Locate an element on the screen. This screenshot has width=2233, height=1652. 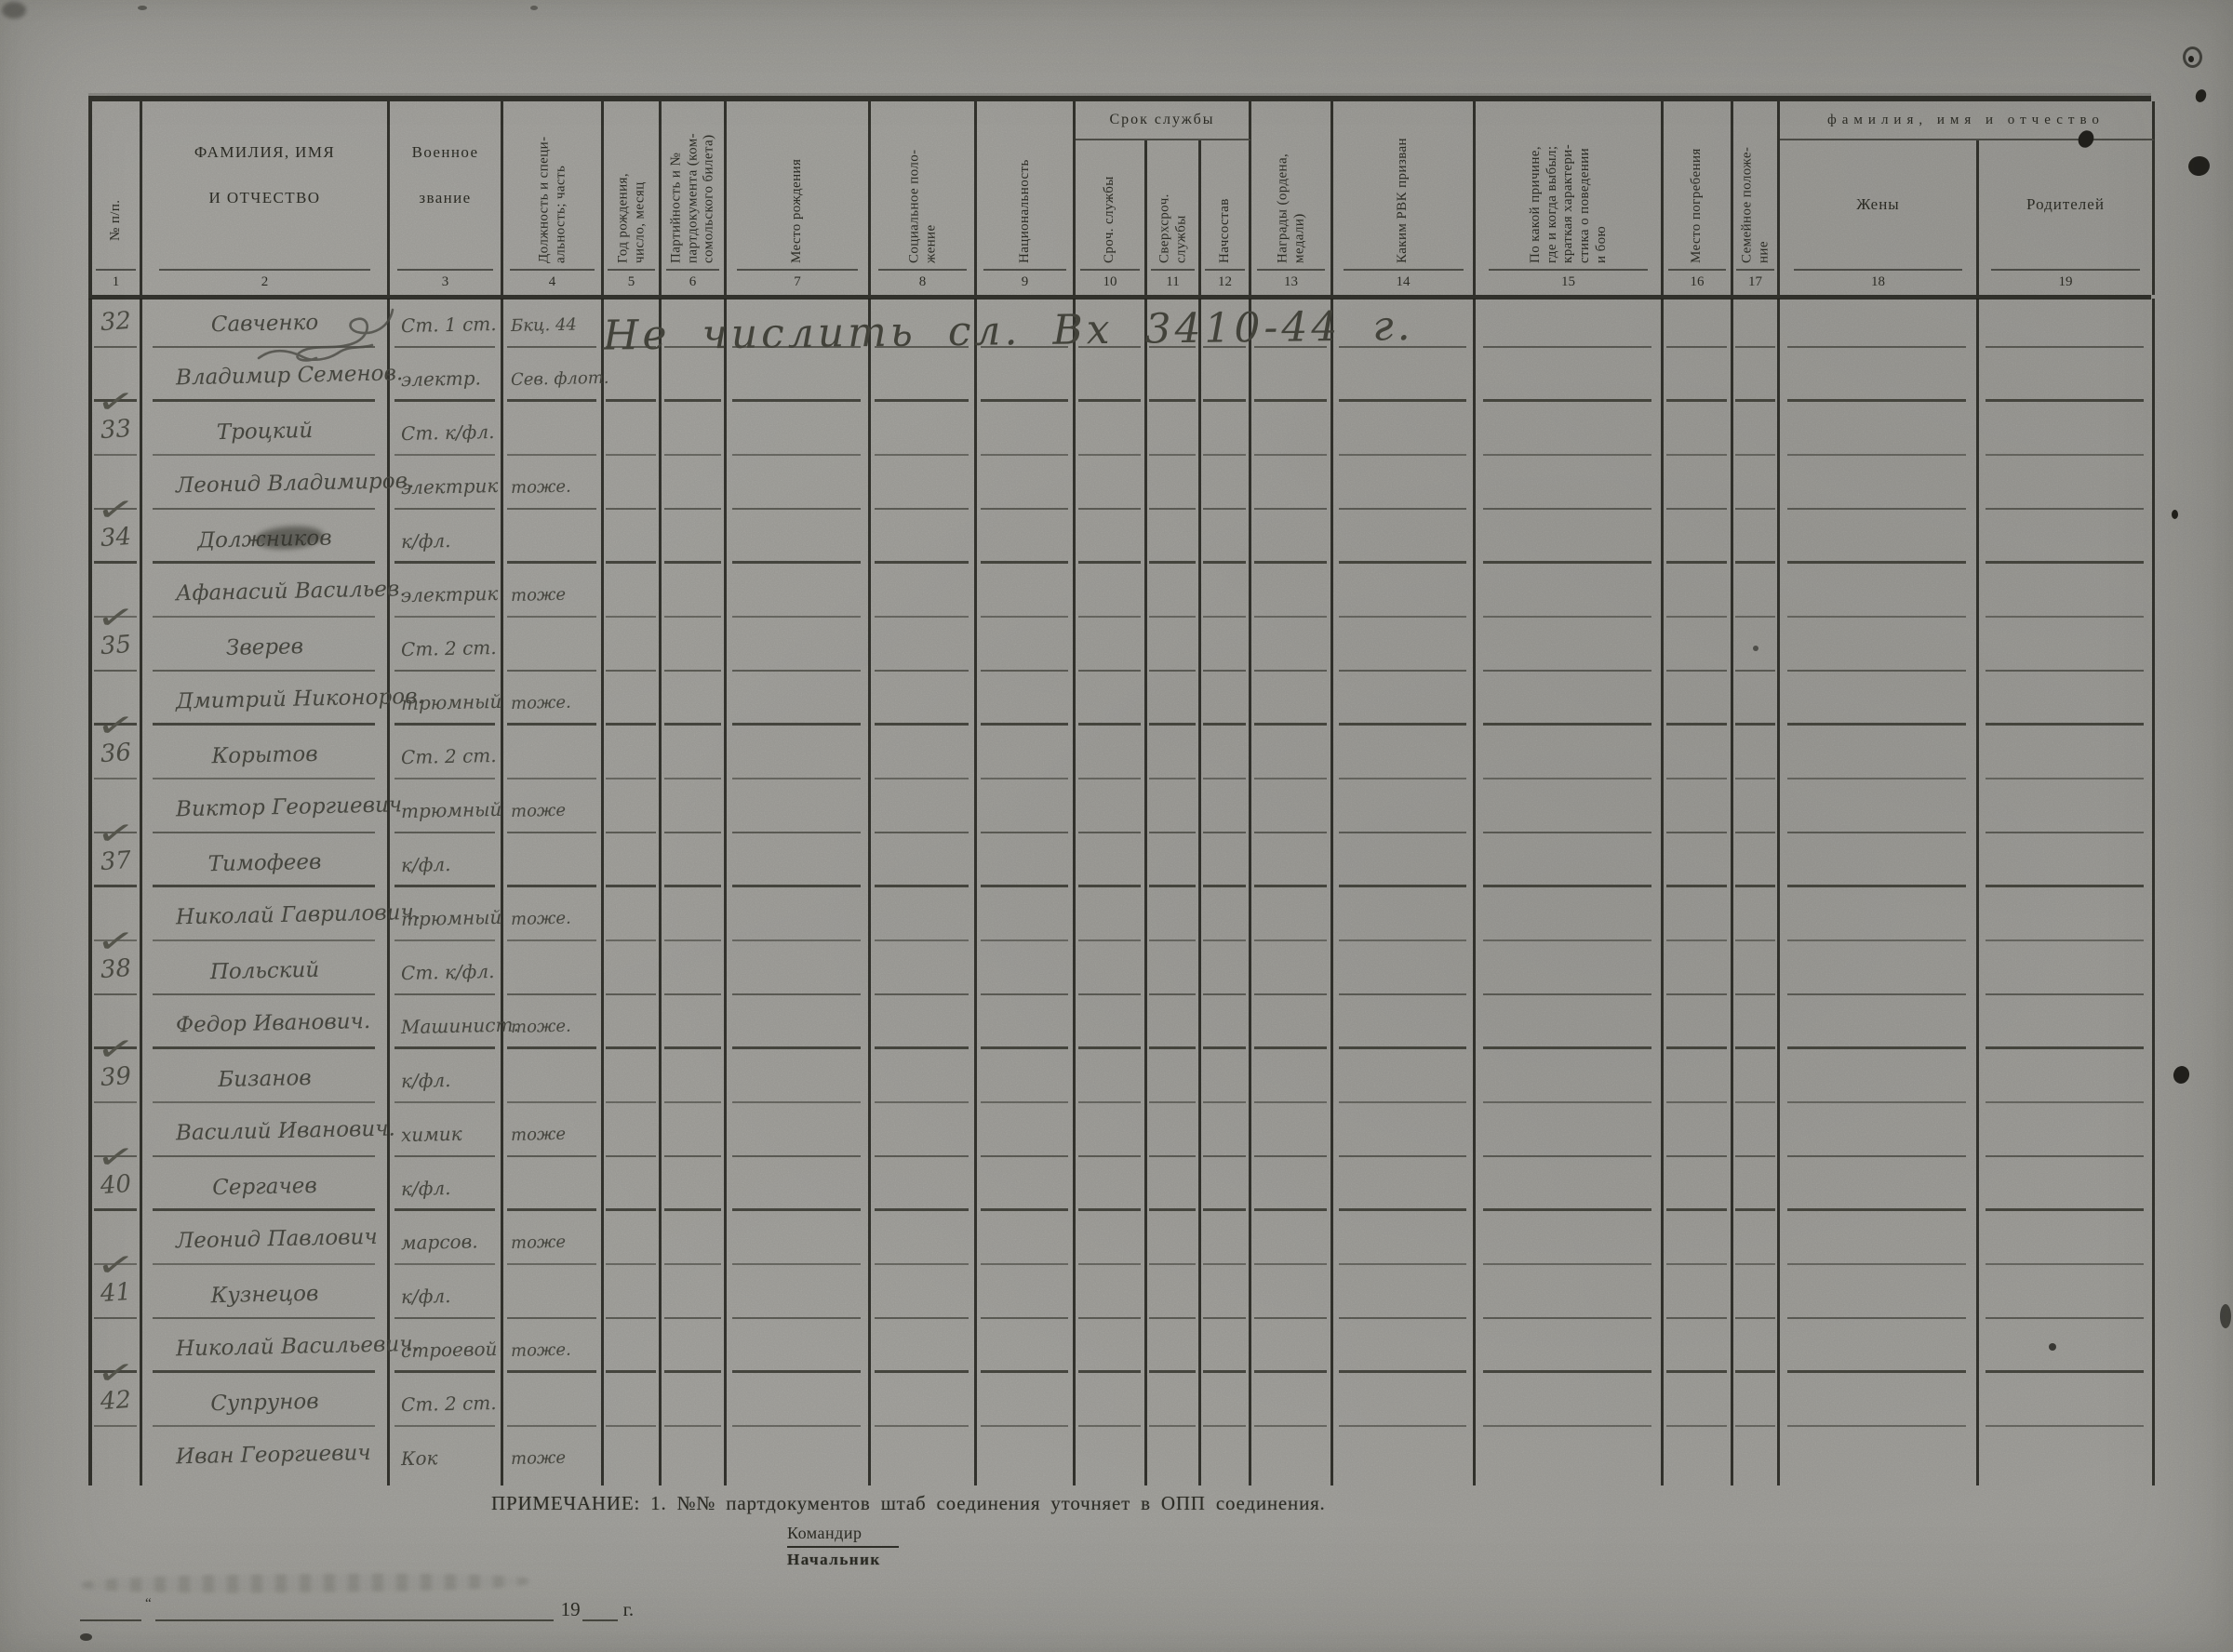
cell-r14-c9 is located at coordinates (1026, 1027).